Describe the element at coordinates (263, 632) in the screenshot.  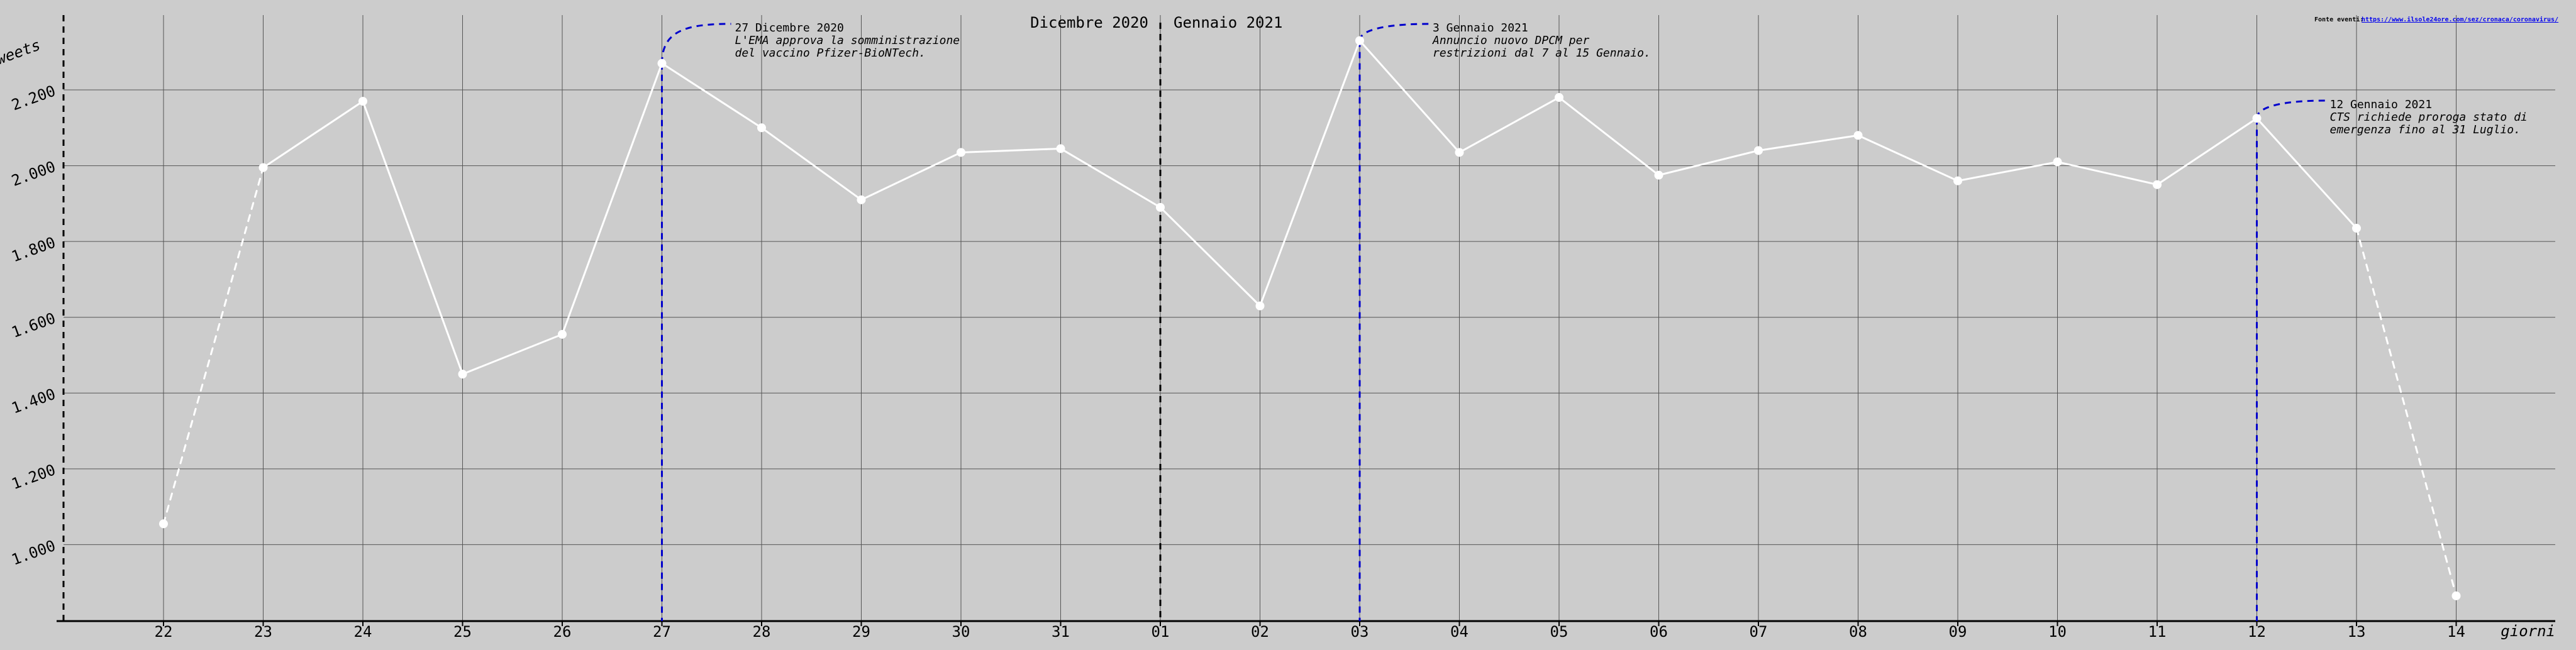
I see `x-tick-label: 23` at that location.